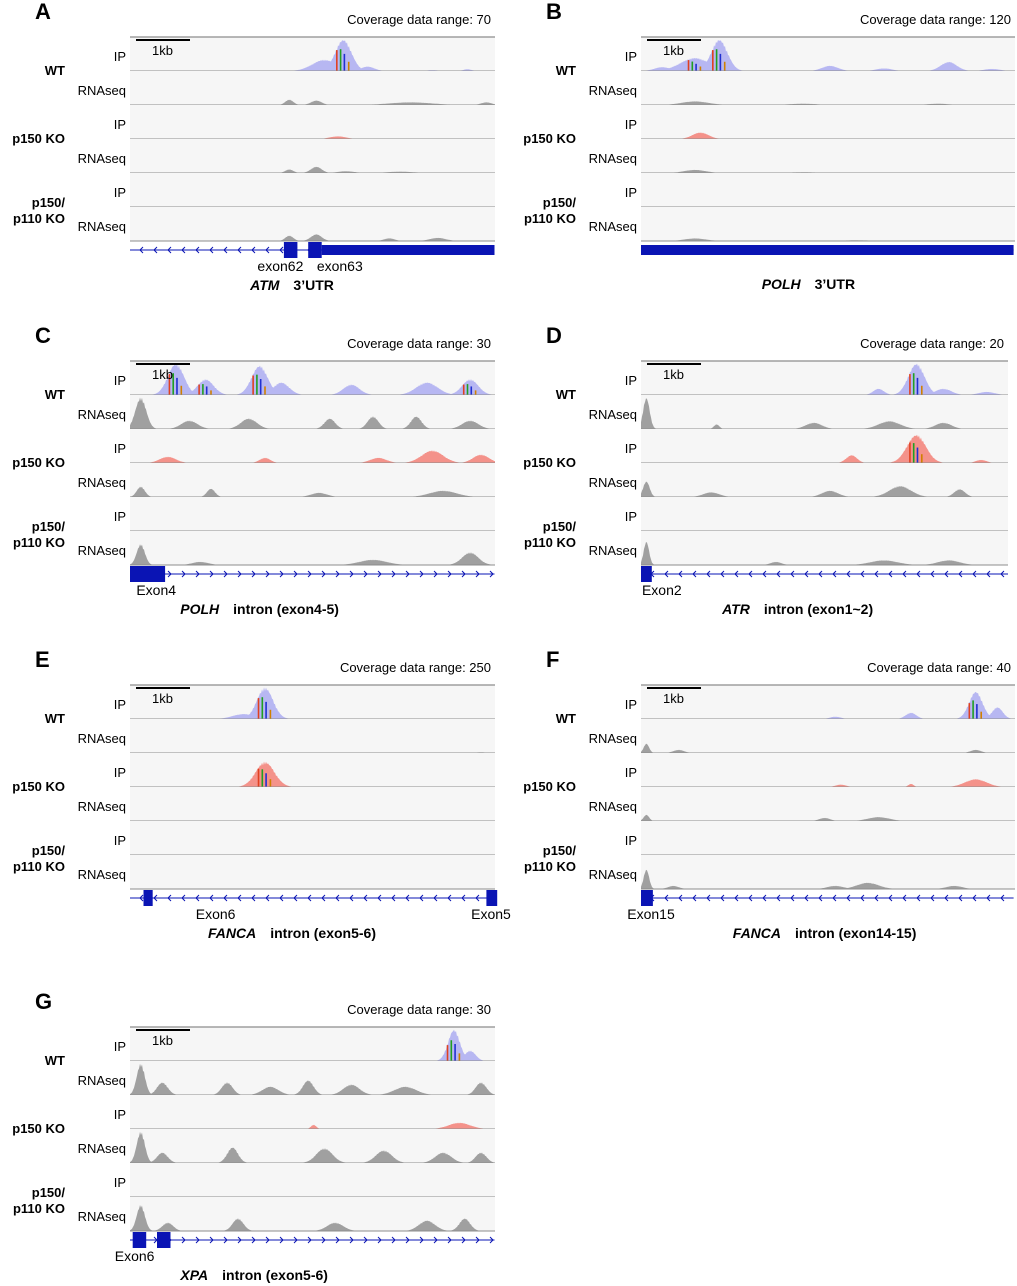 This screenshot has height=1286, width=1017. Describe the element at coordinates (818, 609) in the screenshot. I see `region-name: intron (exon1~2)` at that location.